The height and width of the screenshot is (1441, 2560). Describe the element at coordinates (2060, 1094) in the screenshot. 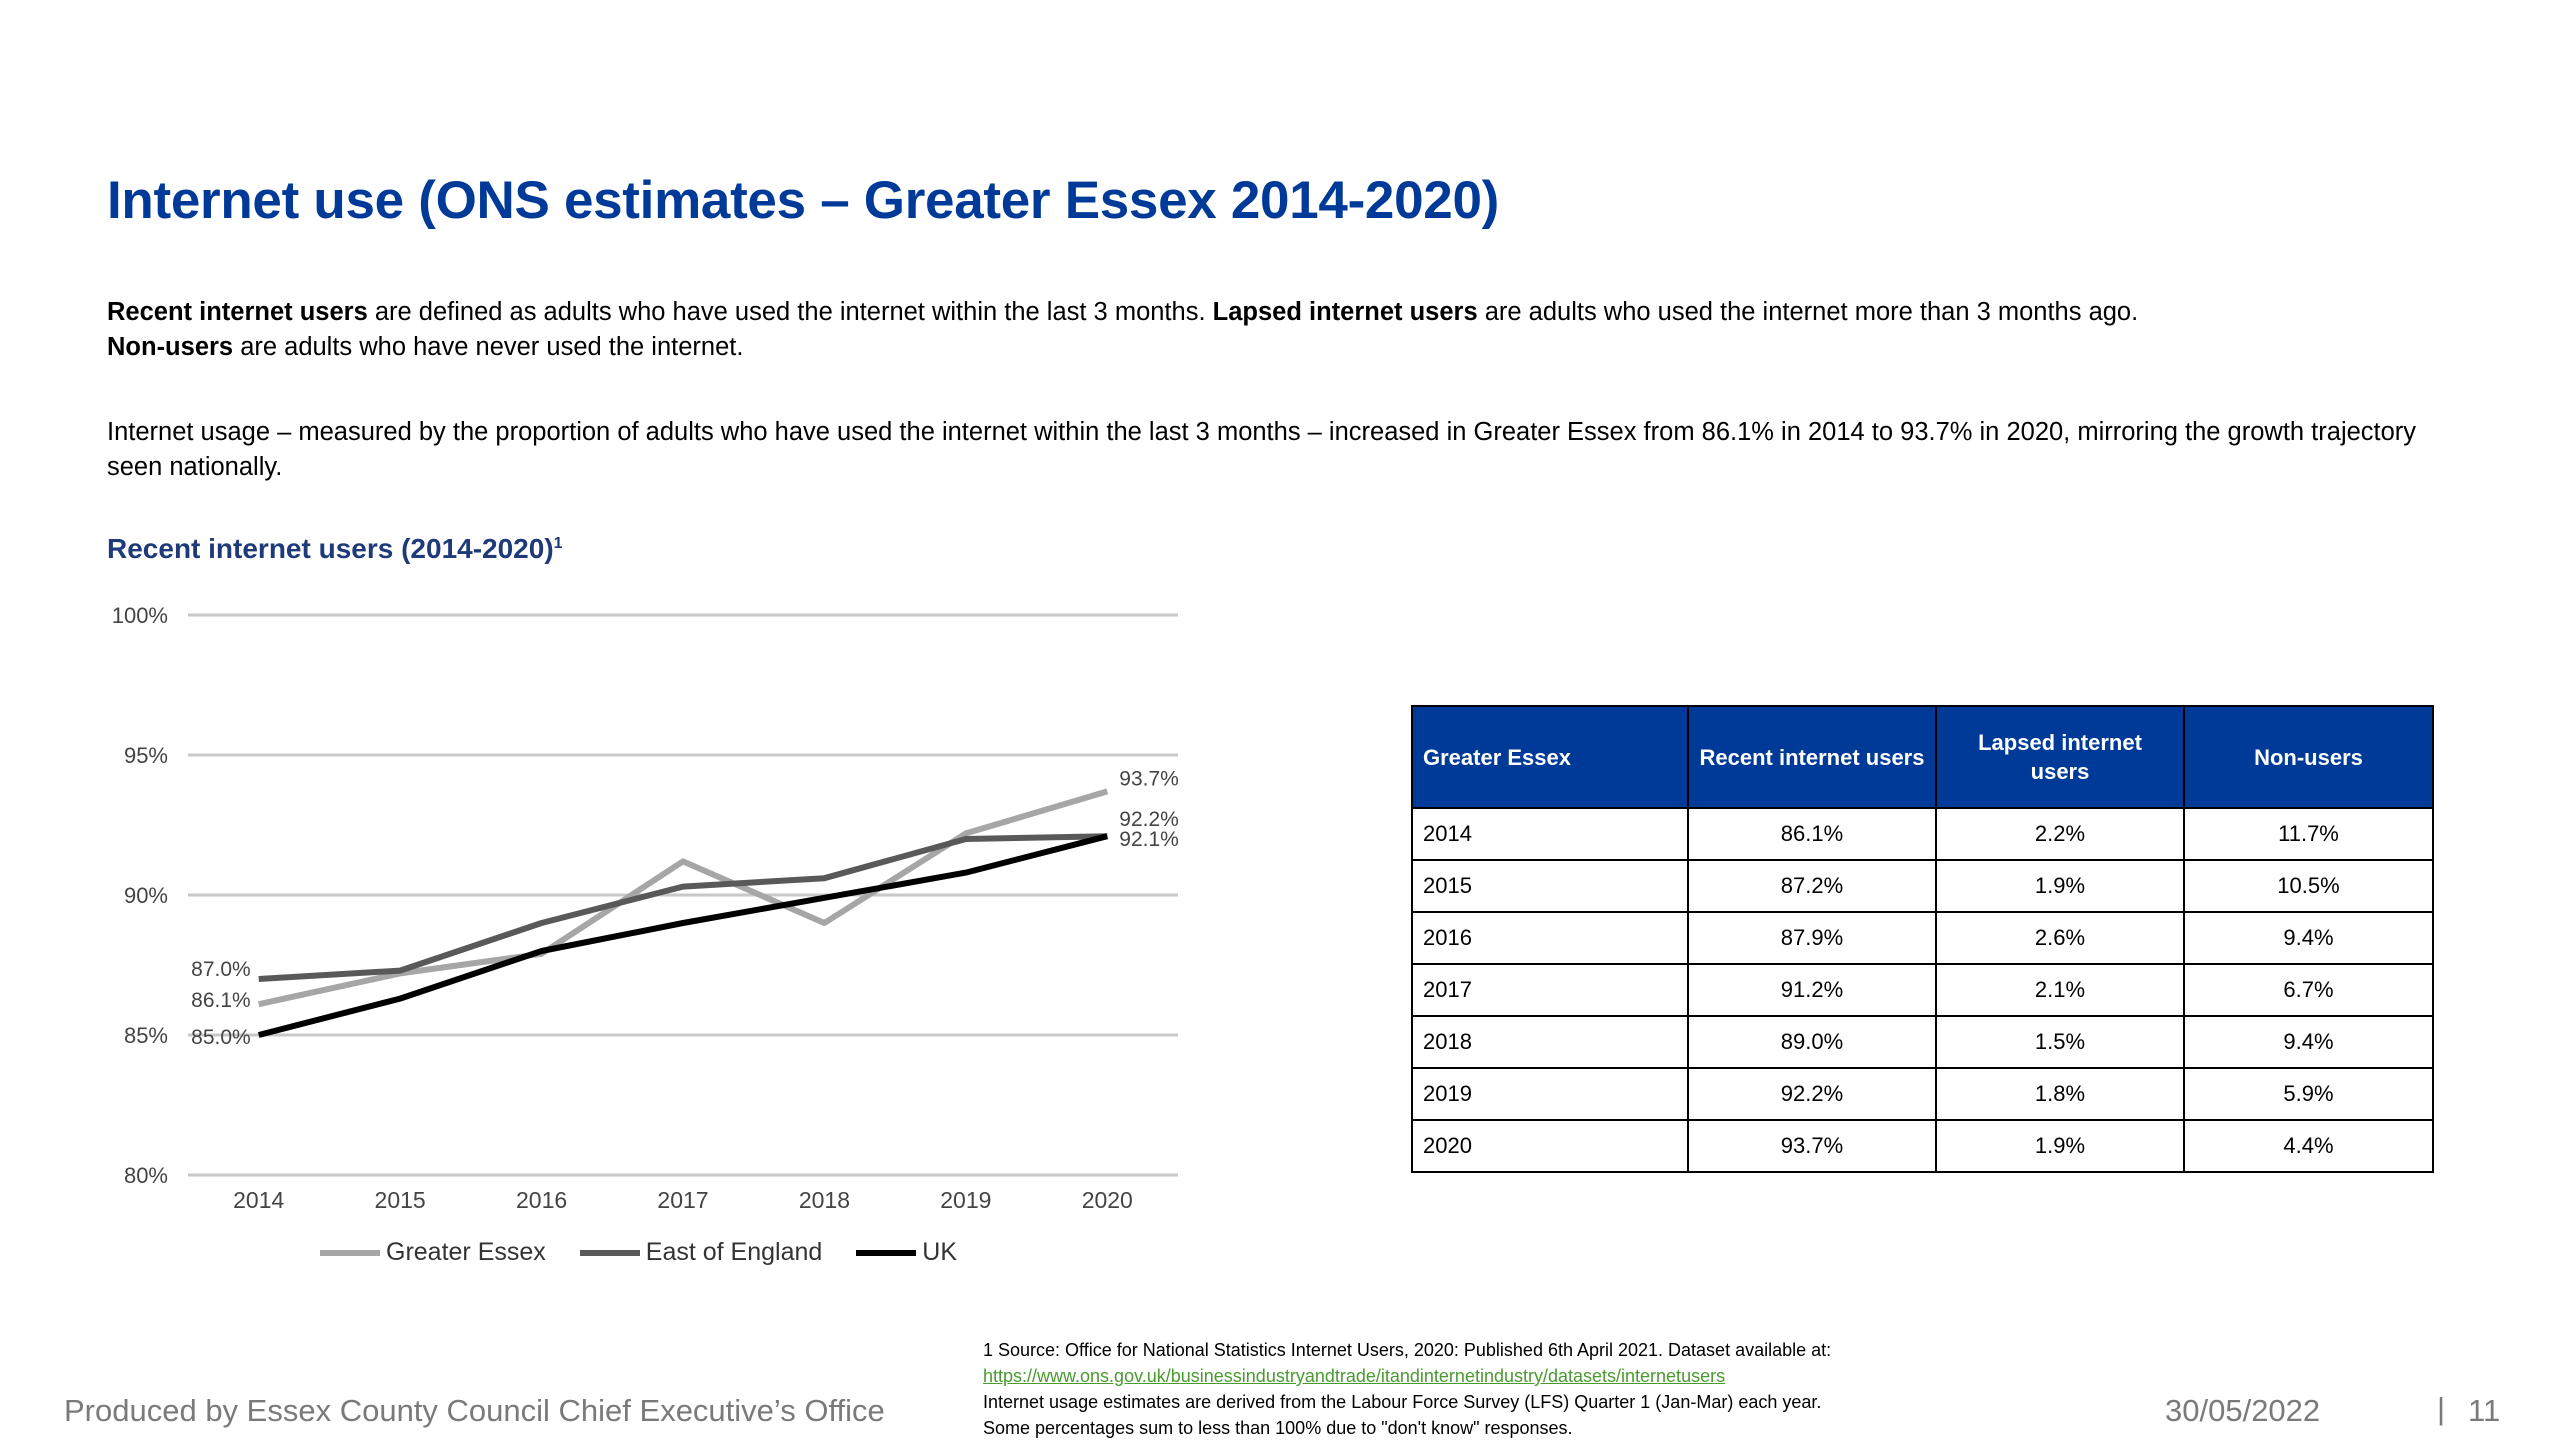

I see `table-cell-lapsed: 1.8%` at that location.